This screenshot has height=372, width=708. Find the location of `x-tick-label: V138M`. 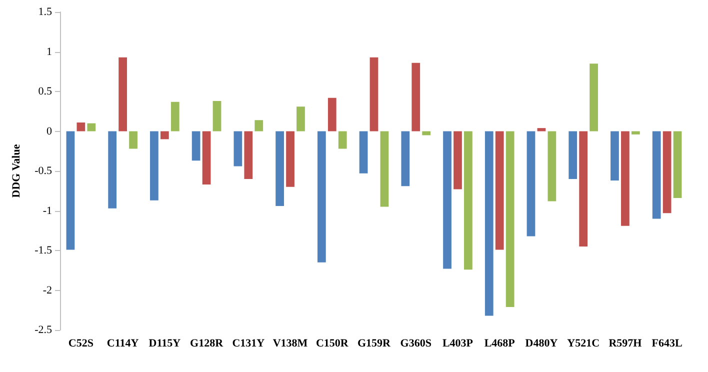

x-tick-label: V138M is located at coordinates (290, 344).